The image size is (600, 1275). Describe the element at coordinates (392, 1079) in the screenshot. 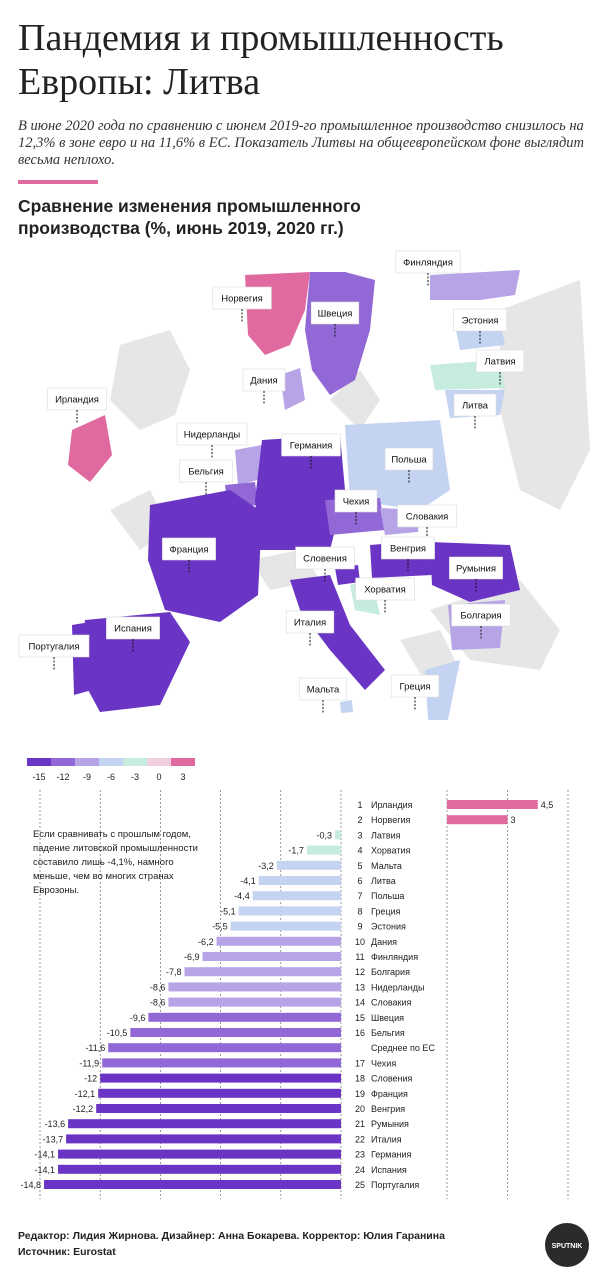

I see `bar-category-label: Словения` at that location.